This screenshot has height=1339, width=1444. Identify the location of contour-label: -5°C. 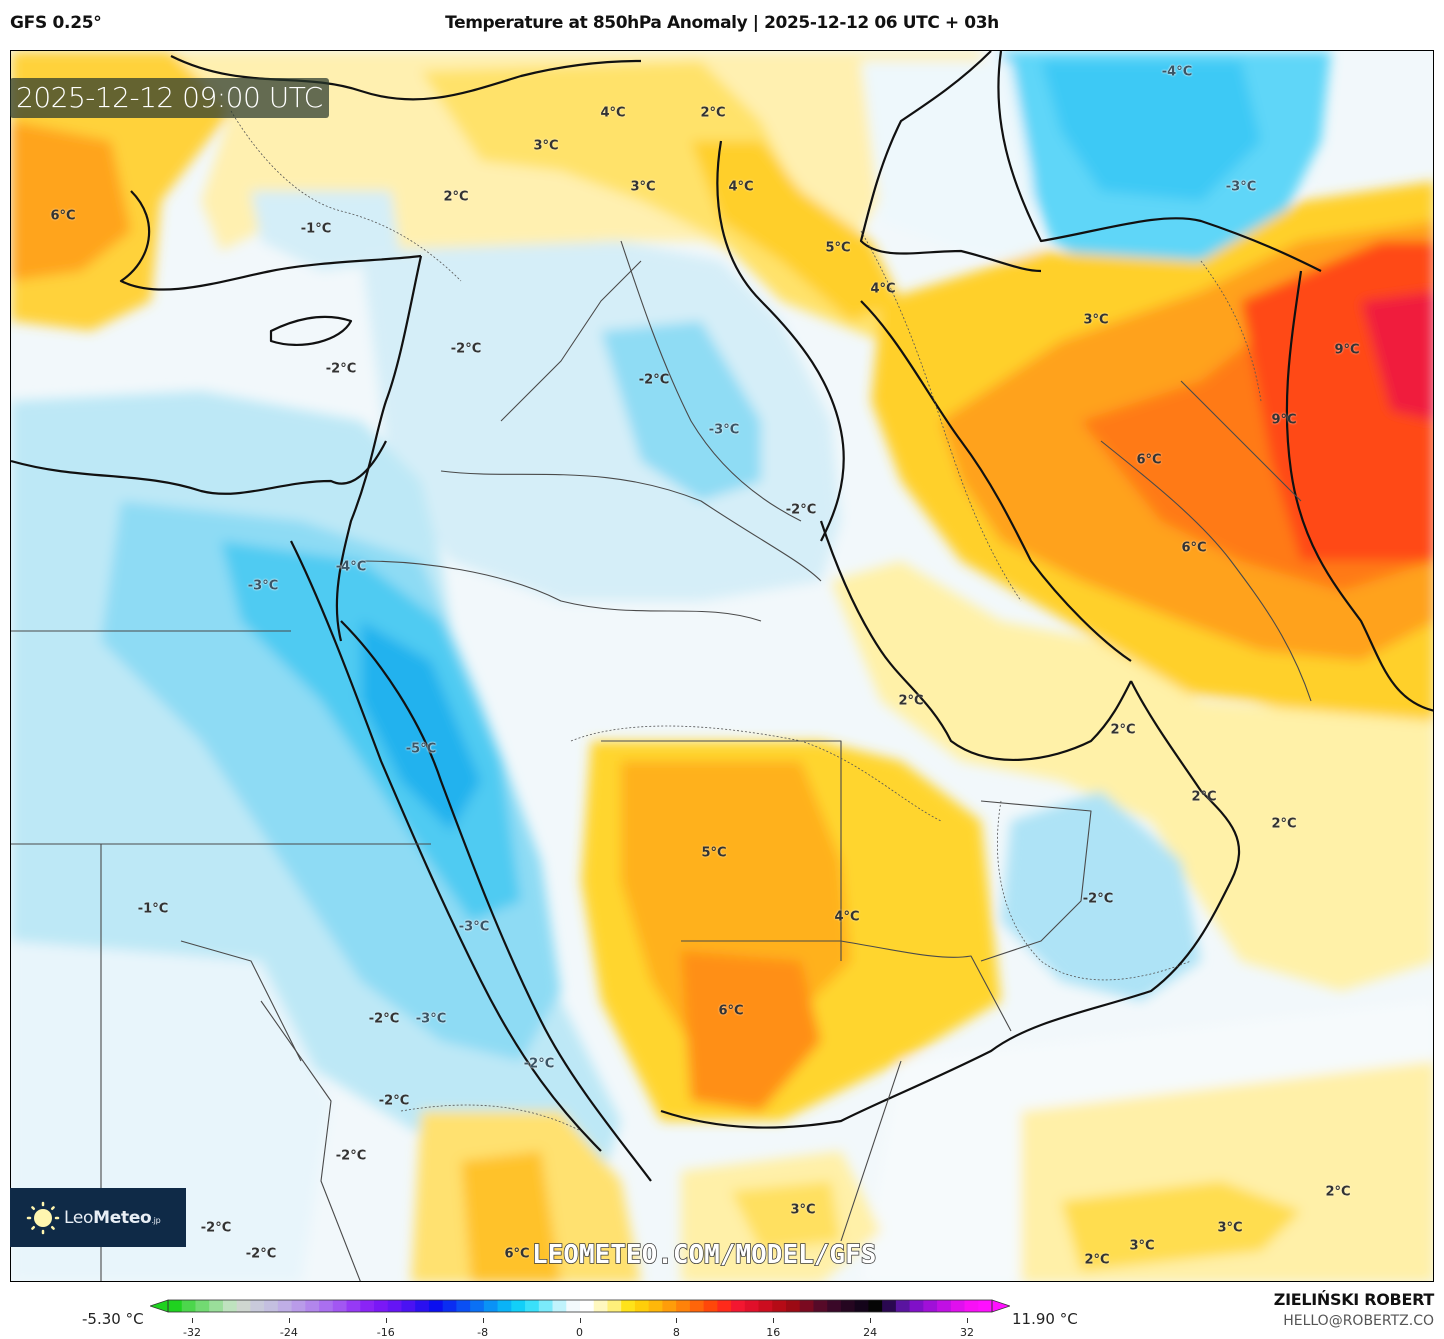
(421, 749).